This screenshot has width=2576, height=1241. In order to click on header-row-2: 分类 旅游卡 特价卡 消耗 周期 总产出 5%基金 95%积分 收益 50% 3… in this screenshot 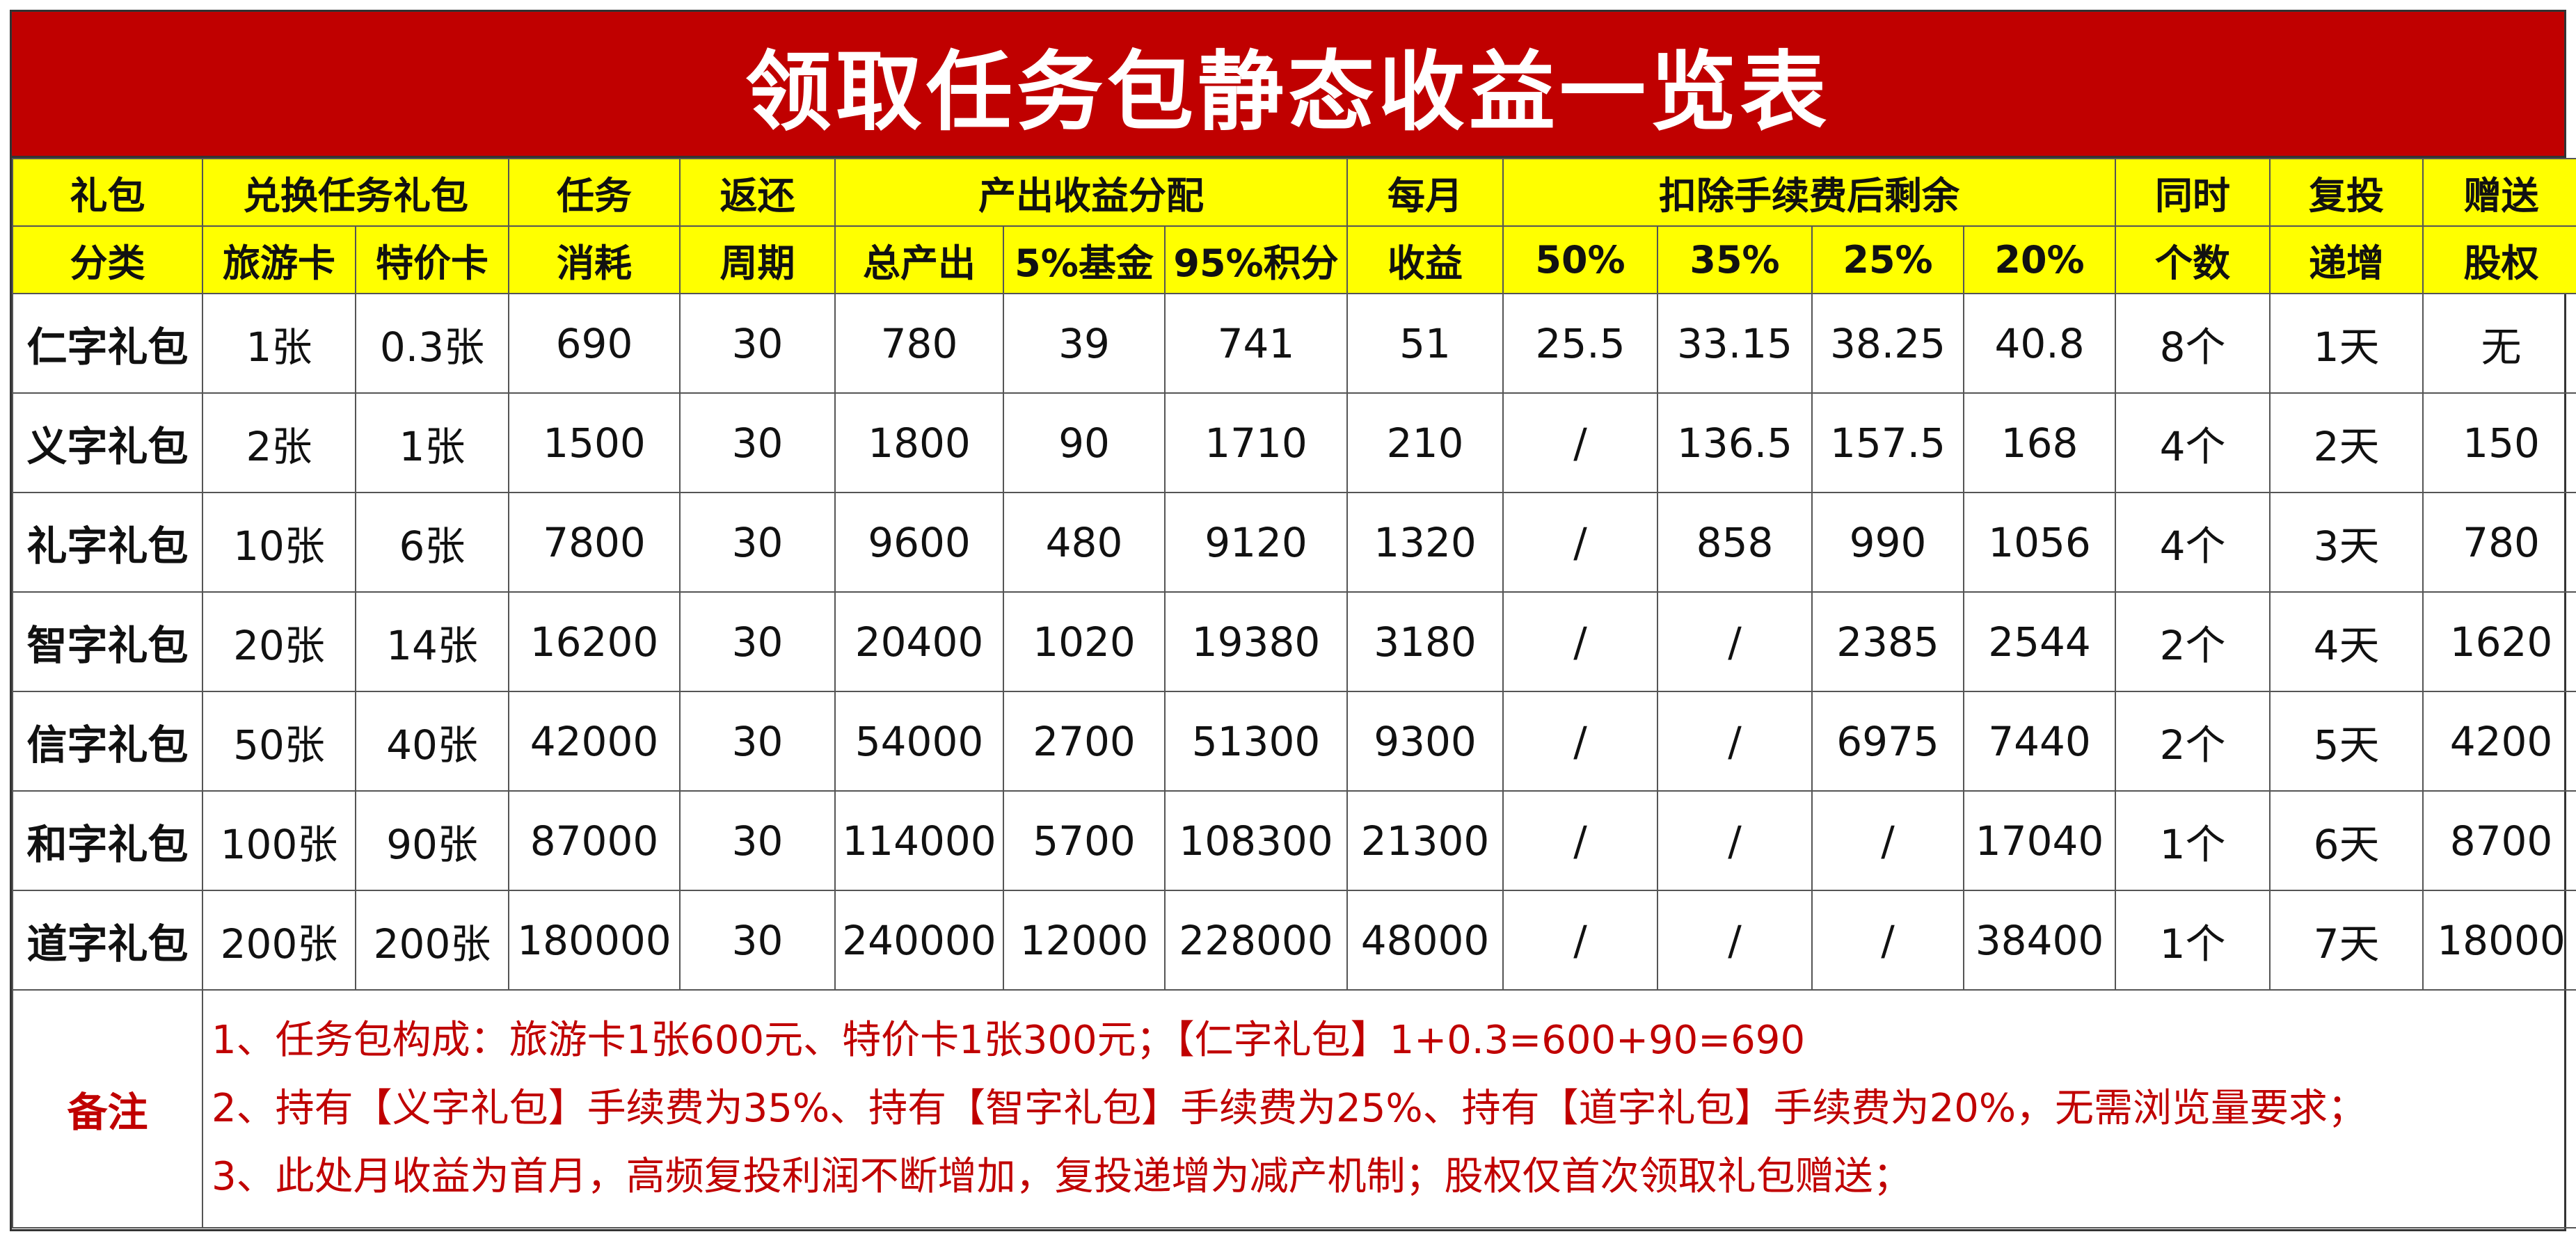, I will do `click(1294, 259)`.